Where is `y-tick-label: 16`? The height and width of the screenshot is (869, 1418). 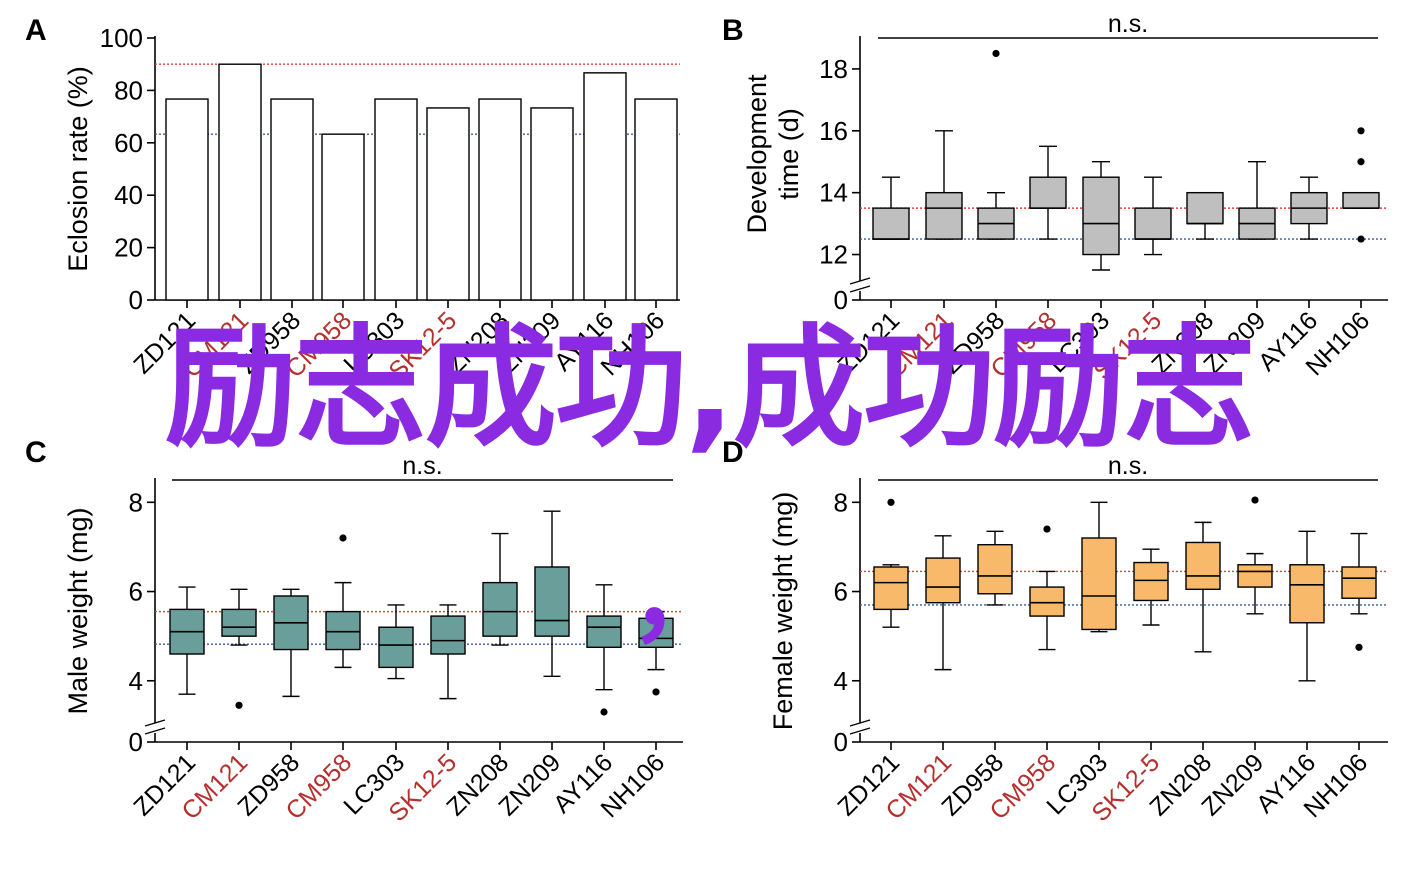 y-tick-label: 16 is located at coordinates (833, 131).